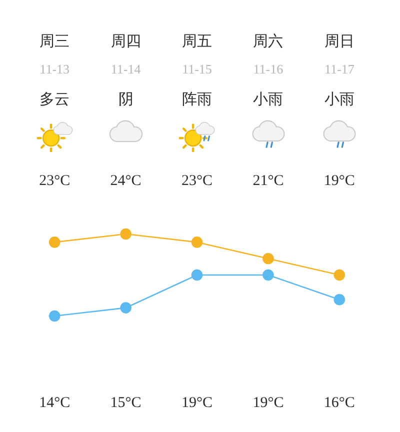  I want to click on data-label: 24°C, so click(126, 180).